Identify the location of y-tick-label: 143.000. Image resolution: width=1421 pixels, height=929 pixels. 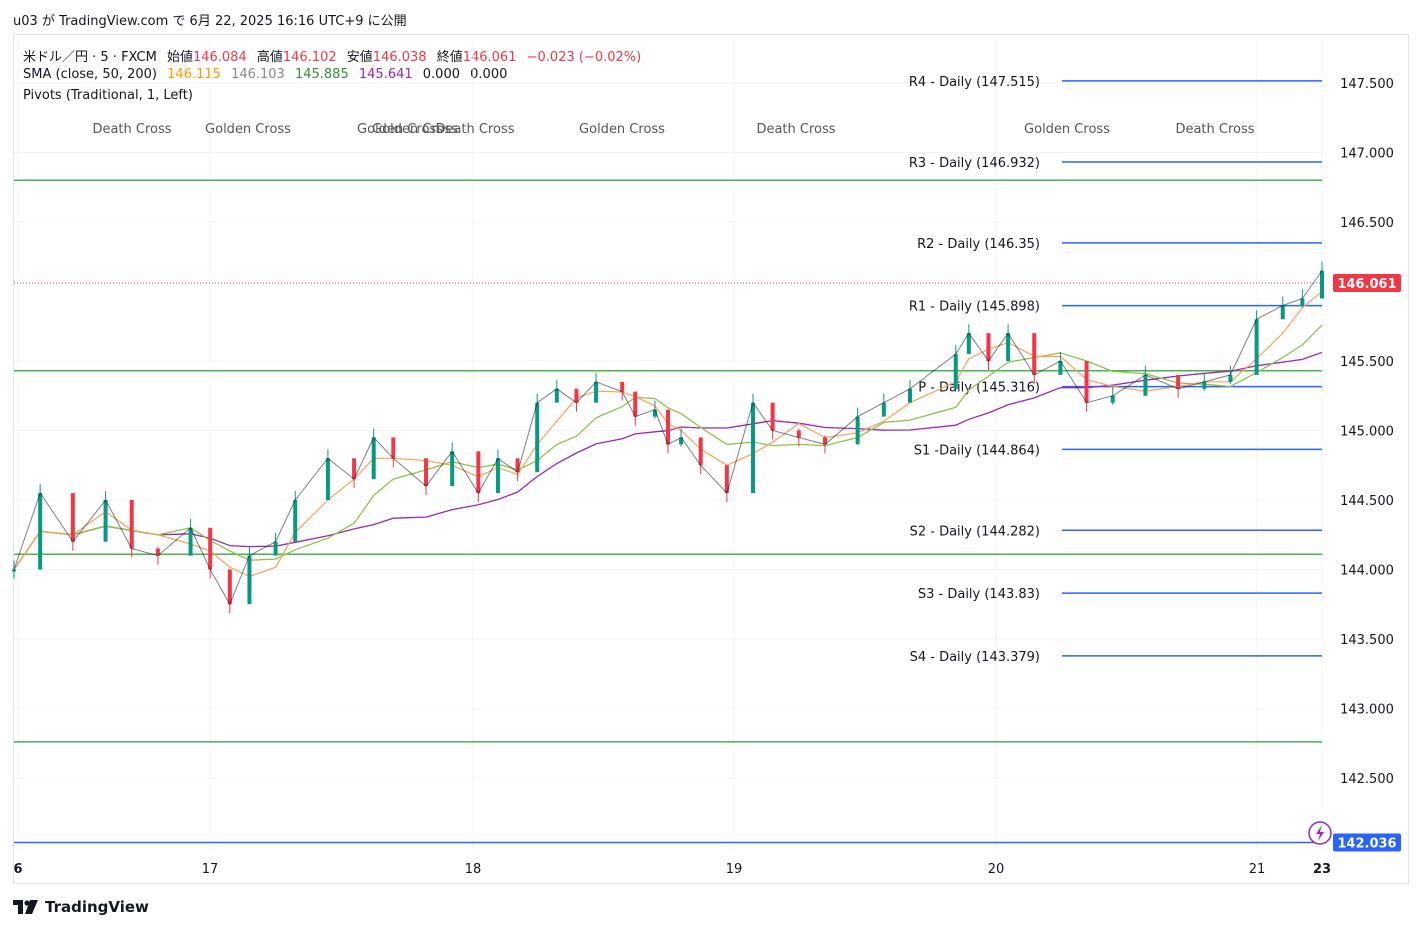
(1367, 710).